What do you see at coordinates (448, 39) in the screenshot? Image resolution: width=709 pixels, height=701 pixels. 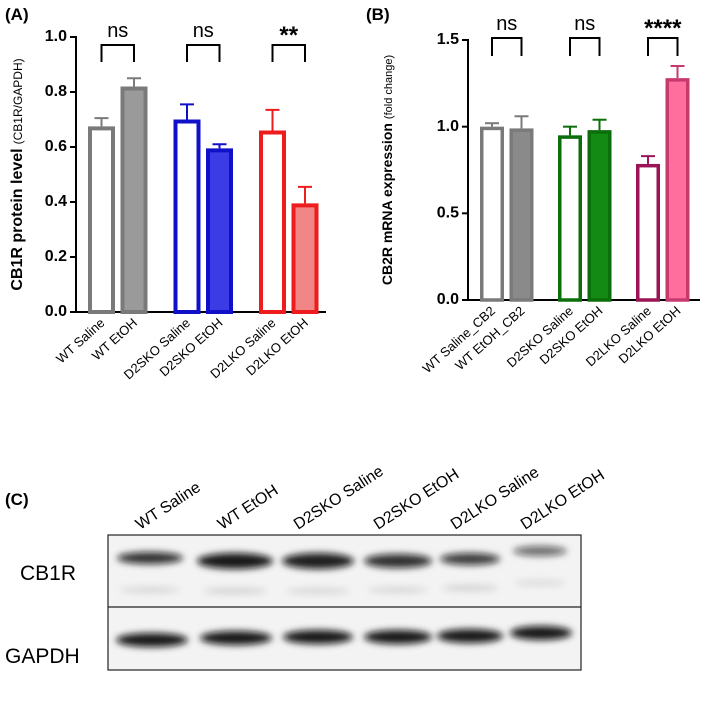 I see `y-tick-label: 1.5` at bounding box center [448, 39].